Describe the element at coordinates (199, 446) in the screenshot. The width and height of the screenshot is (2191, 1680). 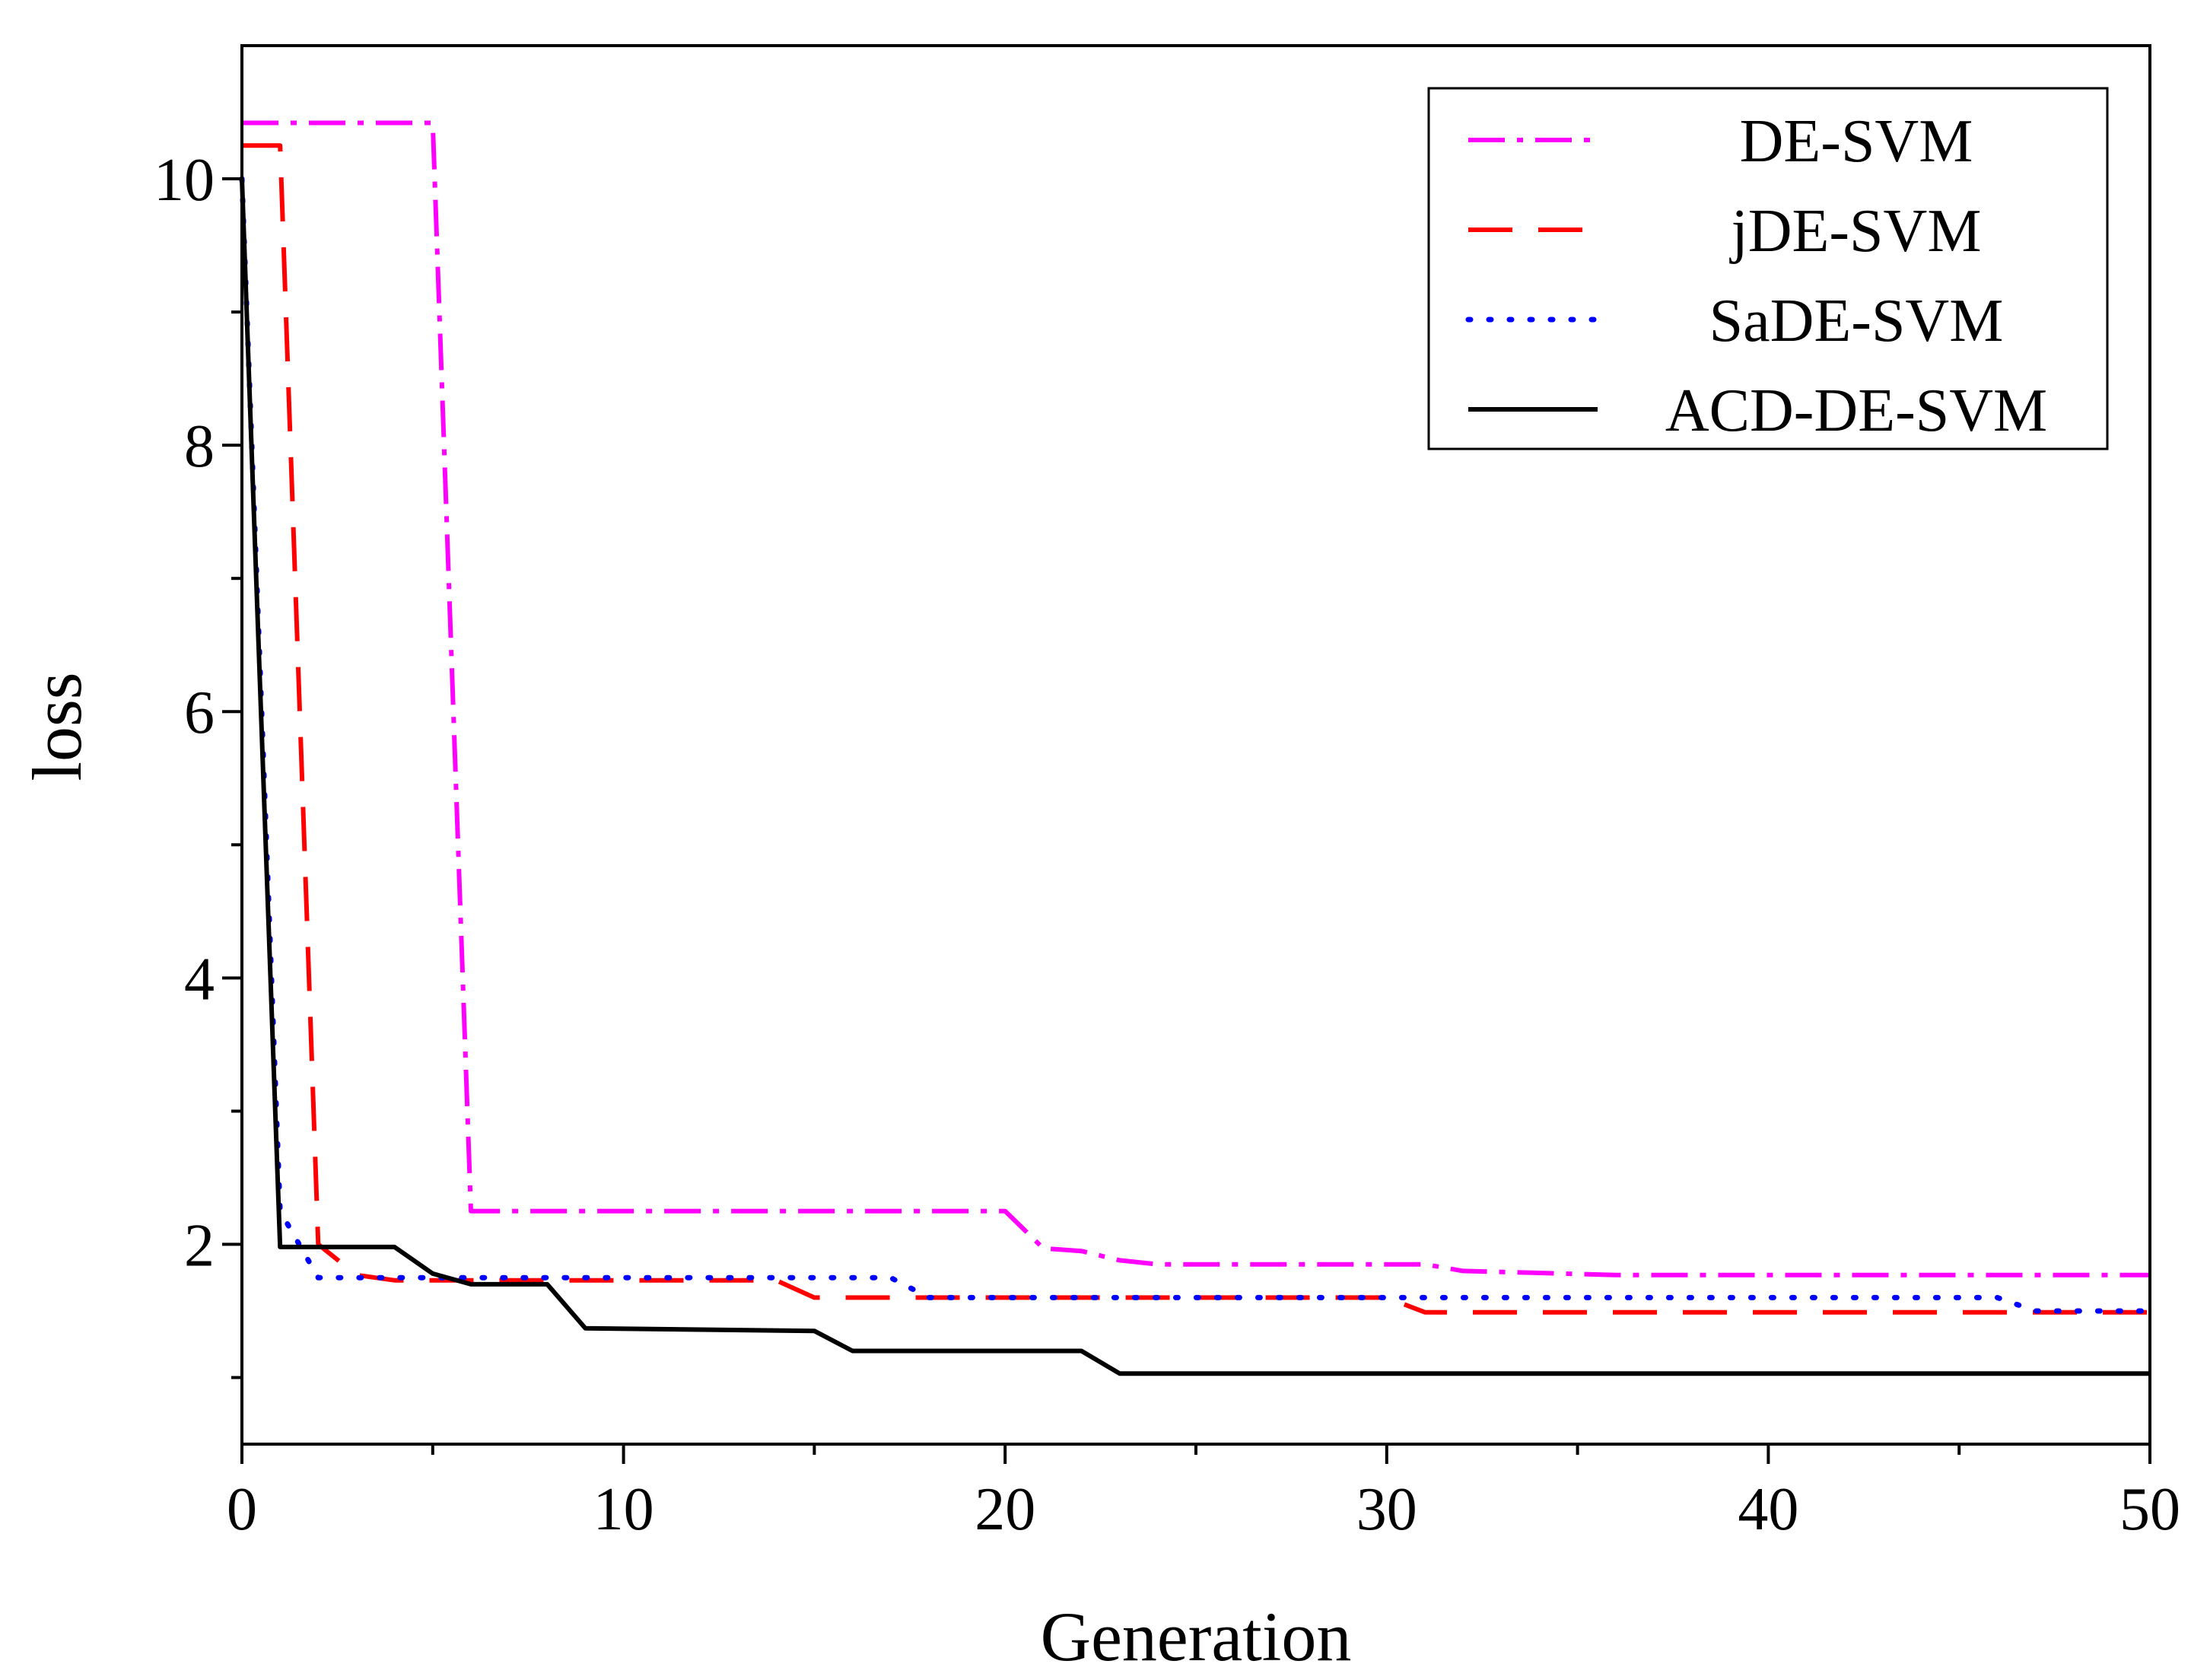
I see `y-tick-label: 8` at that location.